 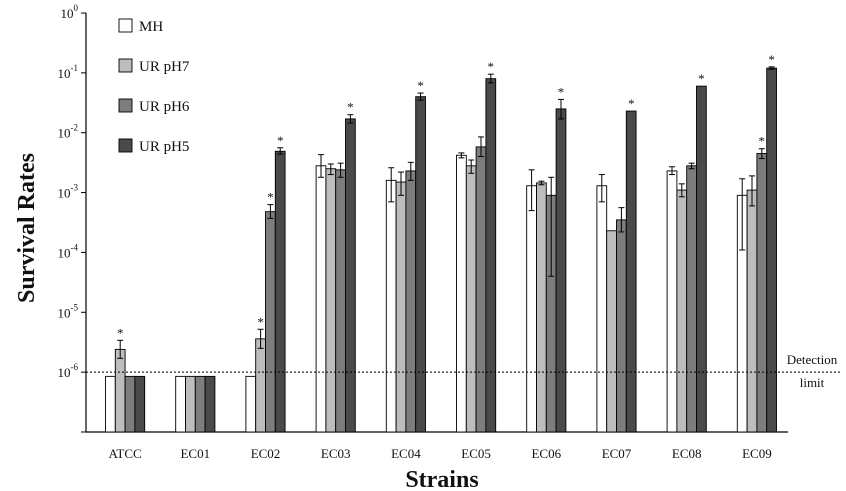 I want to click on legend-label: UR pH6, so click(x=164, y=107).